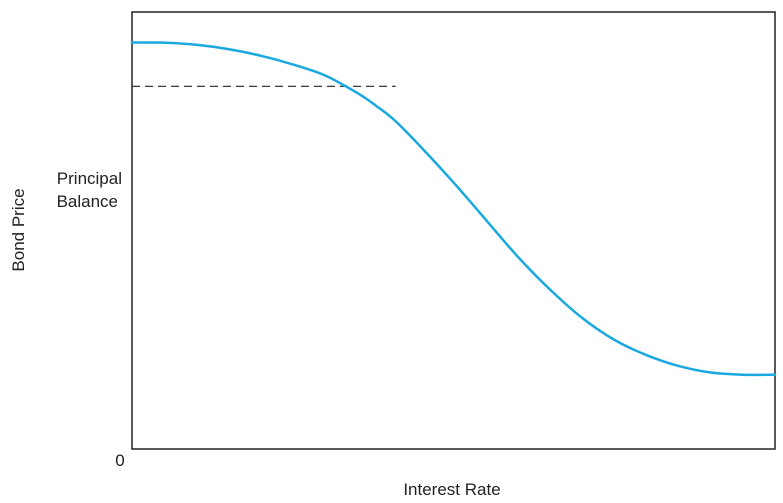 This screenshot has height=503, width=783. Describe the element at coordinates (18, 229) in the screenshot. I see `y-axis-label: Bond Price` at that location.